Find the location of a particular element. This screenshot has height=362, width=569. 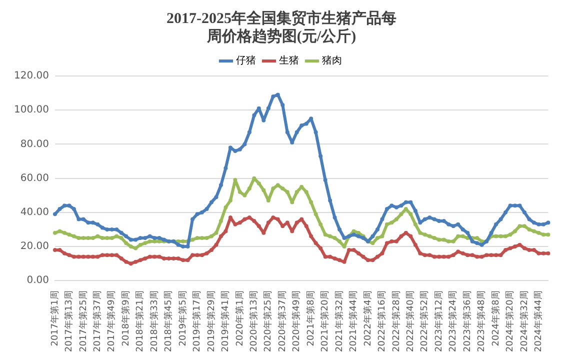

y-tick-label: 100.00 is located at coordinates (31, 110).